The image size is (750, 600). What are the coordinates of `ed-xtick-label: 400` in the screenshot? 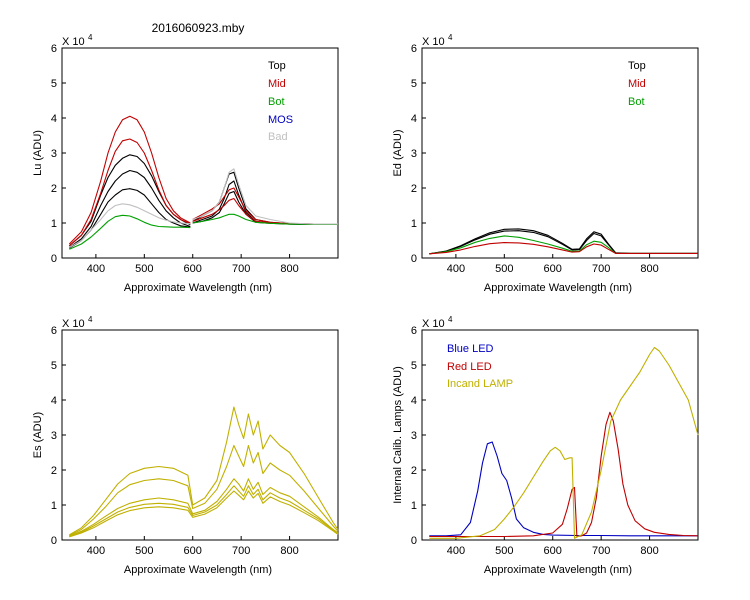 It's located at (456, 269).